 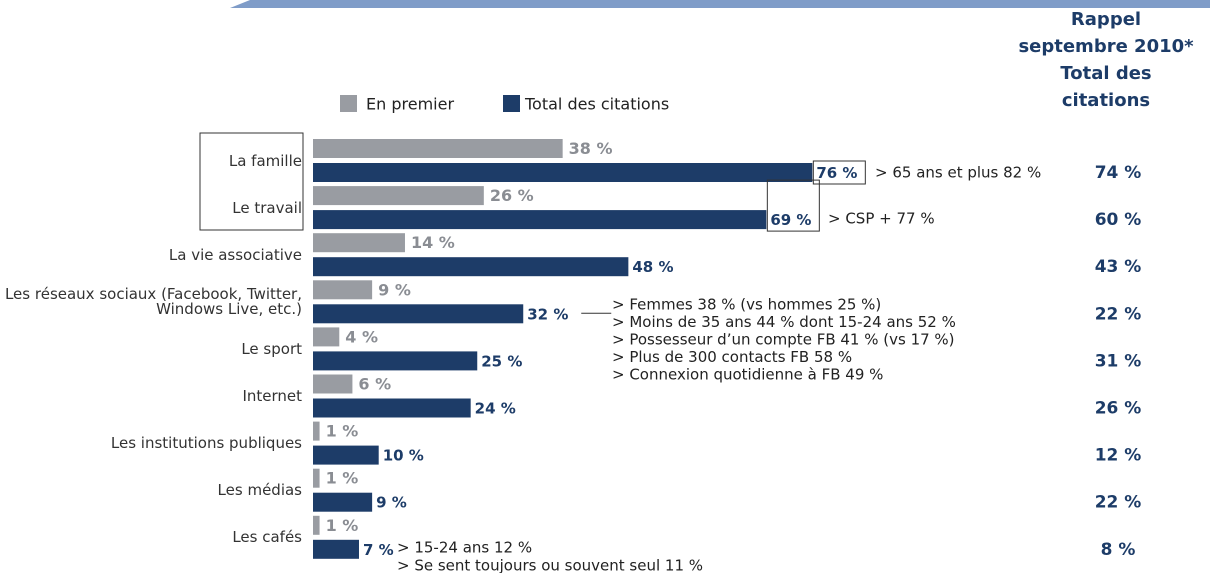 What do you see at coordinates (267, 207) in the screenshot?
I see `category-label: Le travail` at bounding box center [267, 207].